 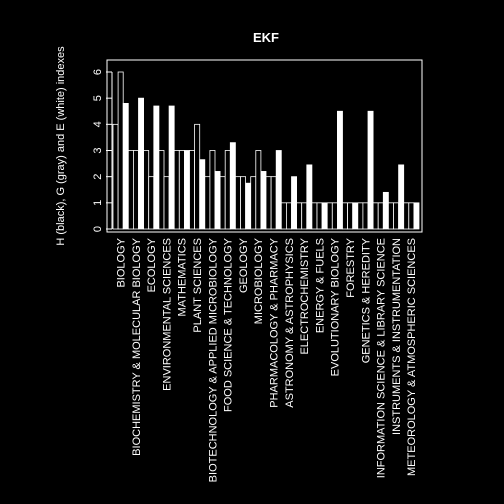 What do you see at coordinates (351, 267) in the screenshot?
I see `x-tick-label: FORESTRY` at bounding box center [351, 267].